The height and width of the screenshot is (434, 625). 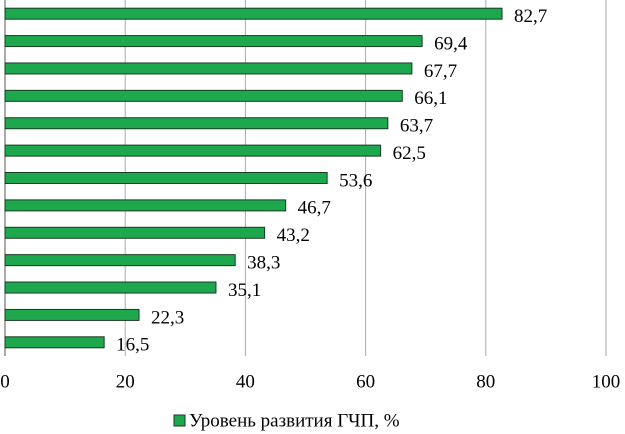 What do you see at coordinates (294, 420) in the screenshot?
I see `legend-label: Уровень развития ГЧП, %` at bounding box center [294, 420].